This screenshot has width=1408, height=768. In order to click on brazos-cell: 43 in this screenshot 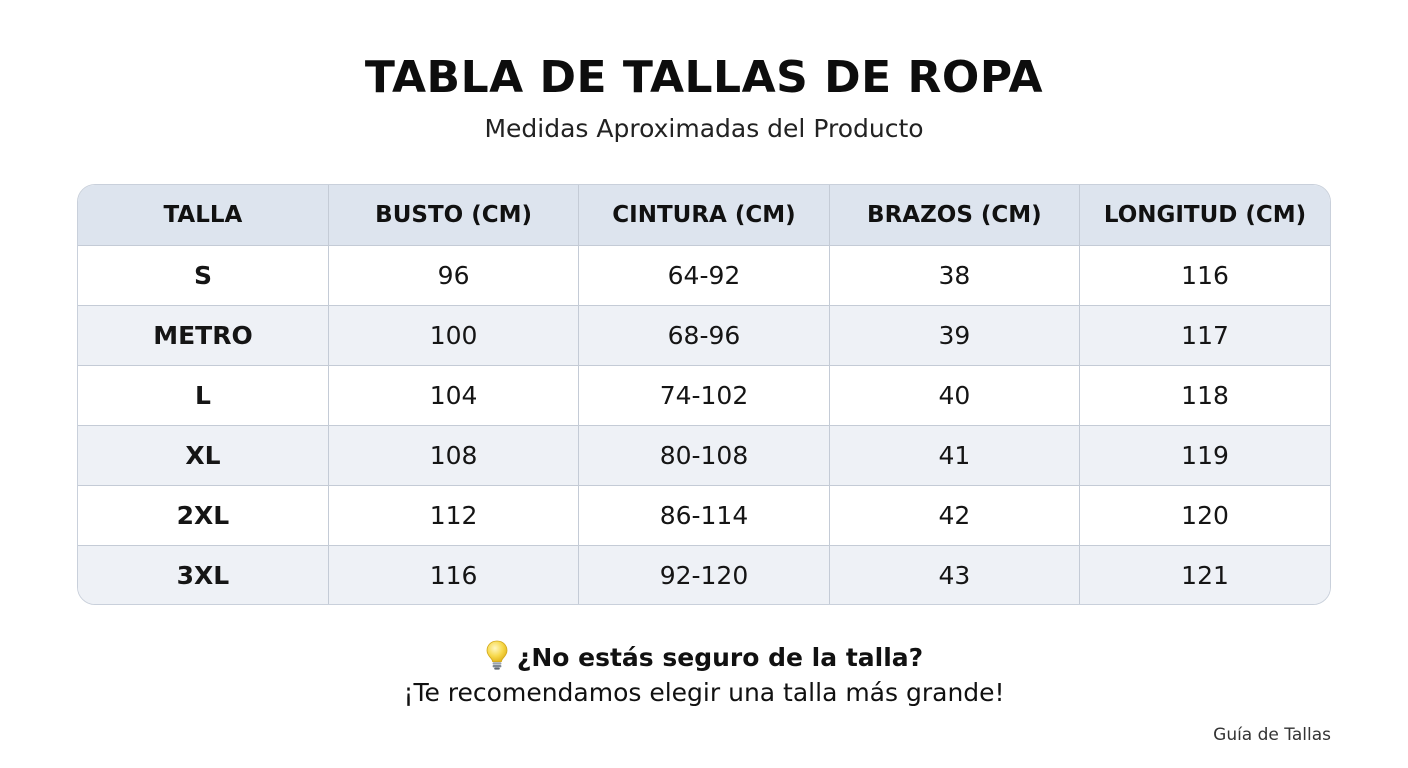, I will do `click(955, 574)`.